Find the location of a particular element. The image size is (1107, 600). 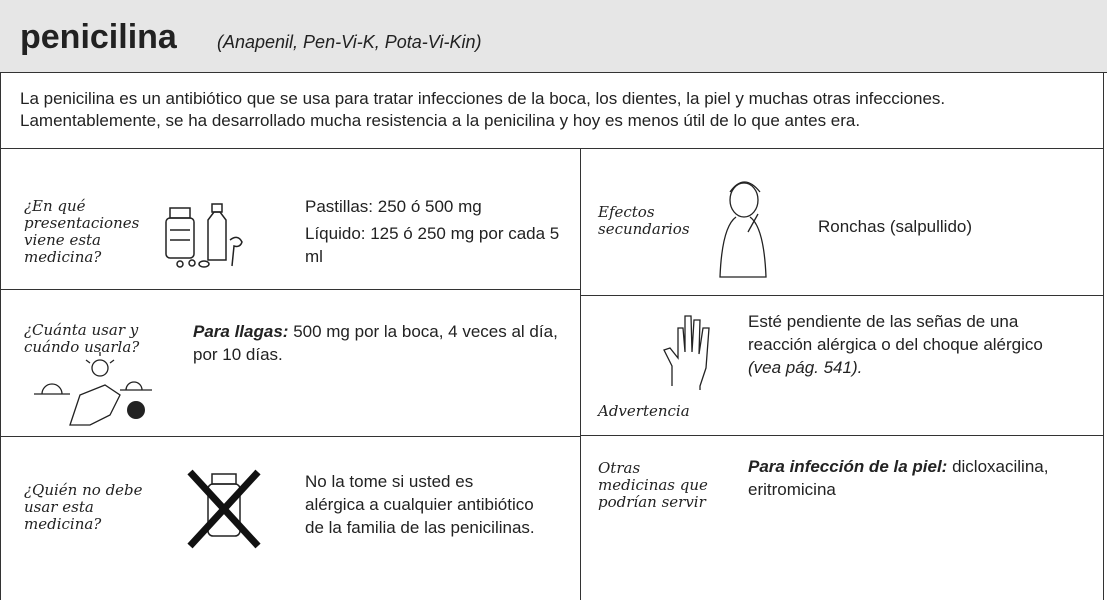

title: penicilina is located at coordinates (98, 37).